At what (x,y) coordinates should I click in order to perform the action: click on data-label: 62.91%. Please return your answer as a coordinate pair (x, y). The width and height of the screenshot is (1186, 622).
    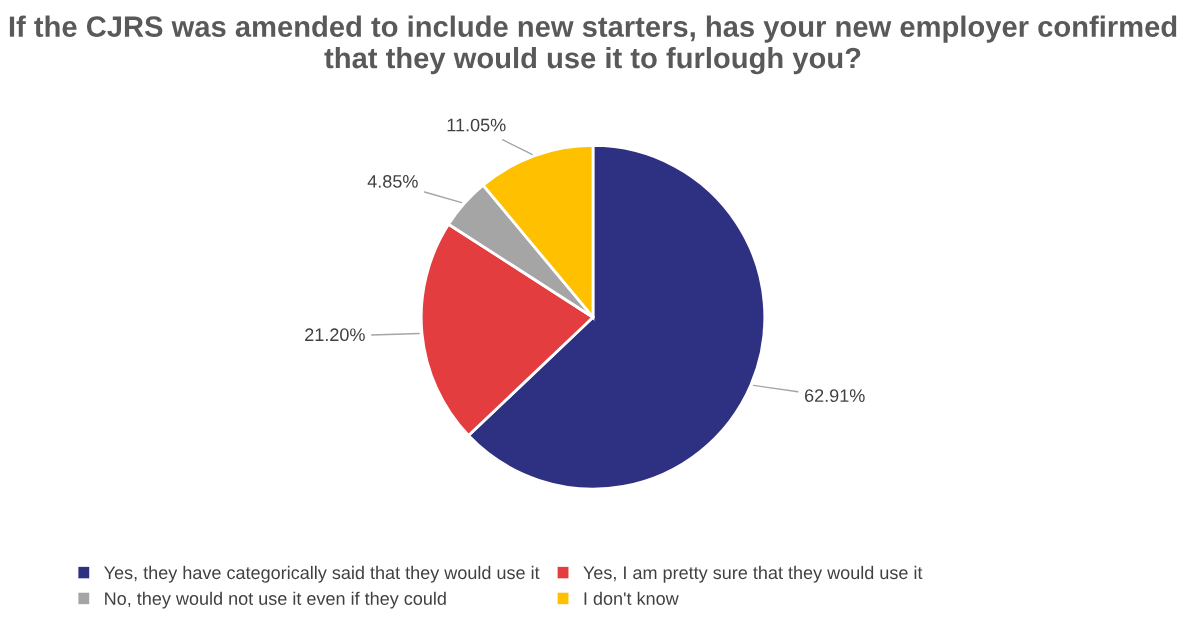
    Looking at the image, I should click on (834, 396).